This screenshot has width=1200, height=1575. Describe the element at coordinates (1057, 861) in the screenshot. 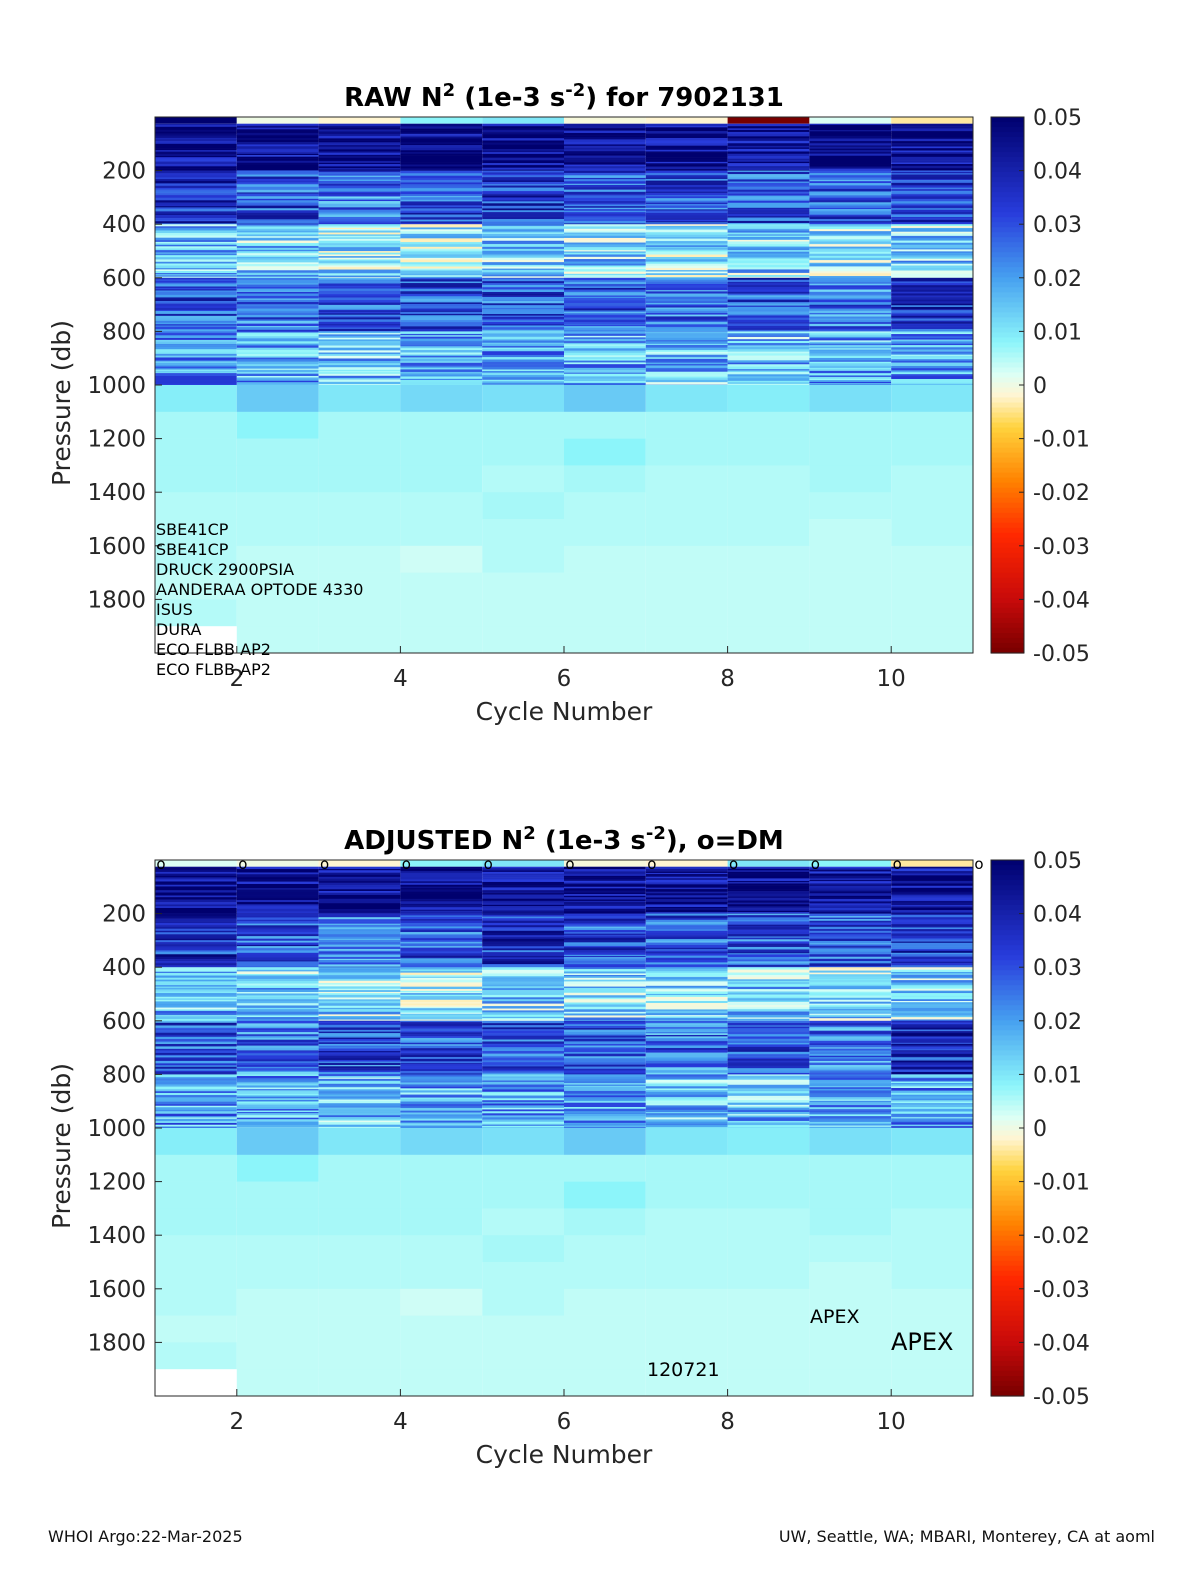

I see `colorbar-tick-label: 0.05` at that location.